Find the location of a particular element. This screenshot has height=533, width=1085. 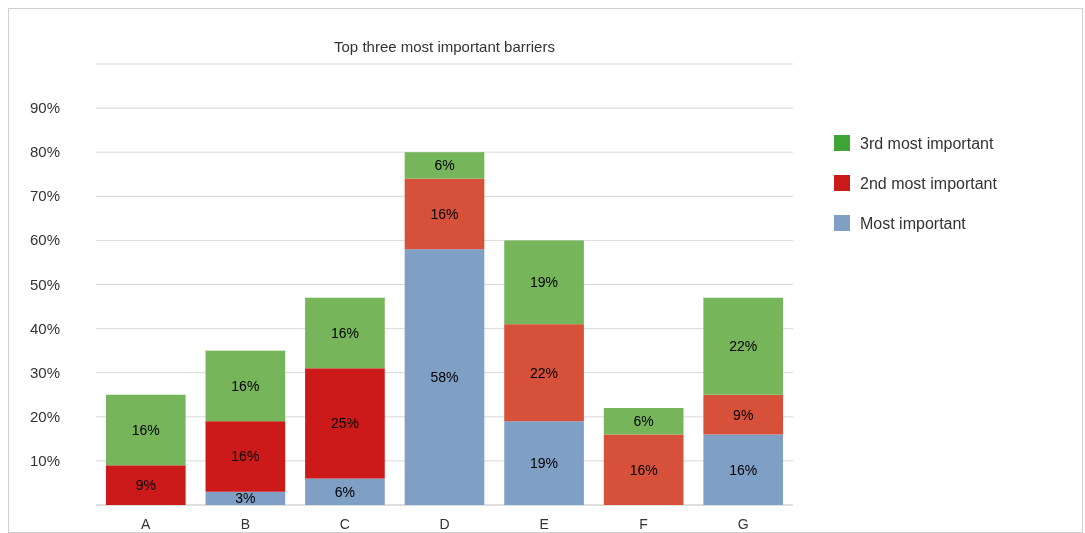

y-tick-label: 90% is located at coordinates (44, 108).